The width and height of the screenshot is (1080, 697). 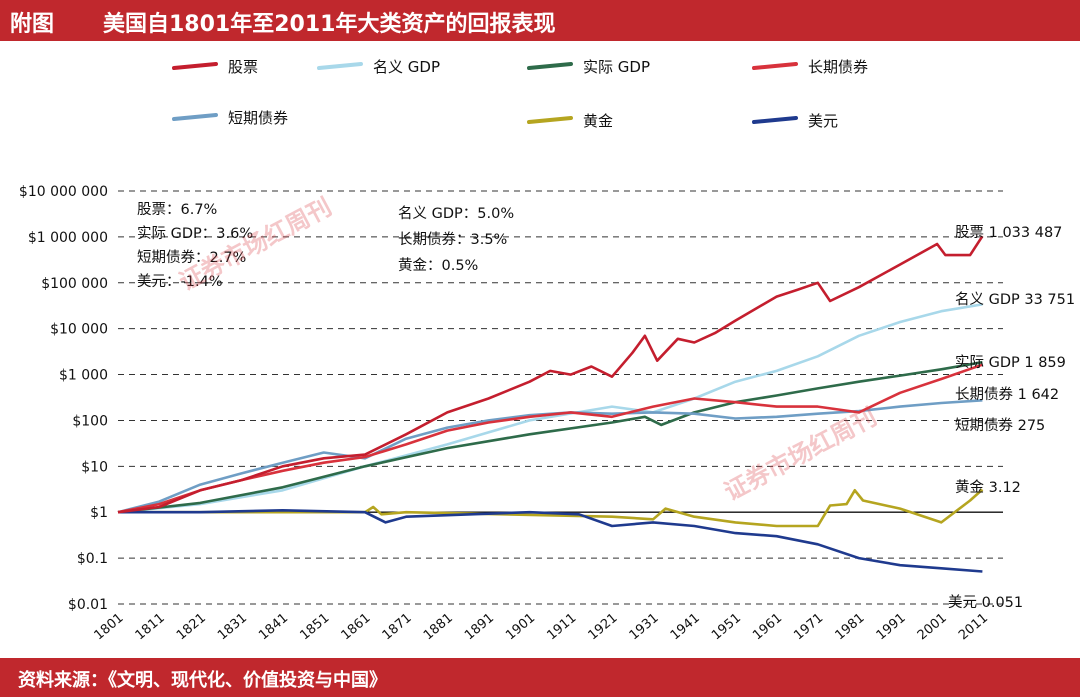 What do you see at coordinates (94, 467) in the screenshot?
I see `y-tick-label: $10` at bounding box center [94, 467].